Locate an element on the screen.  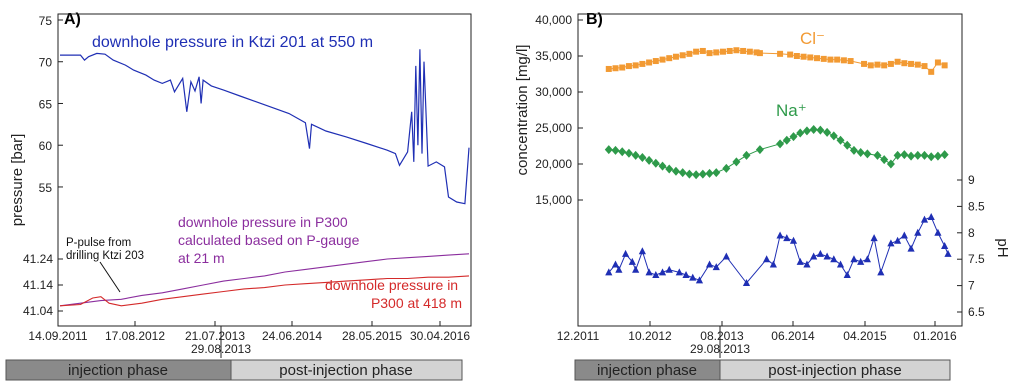
p300-418m-series-label: downhole pressure in P300 at 418 m is located at coordinates (393, 294).